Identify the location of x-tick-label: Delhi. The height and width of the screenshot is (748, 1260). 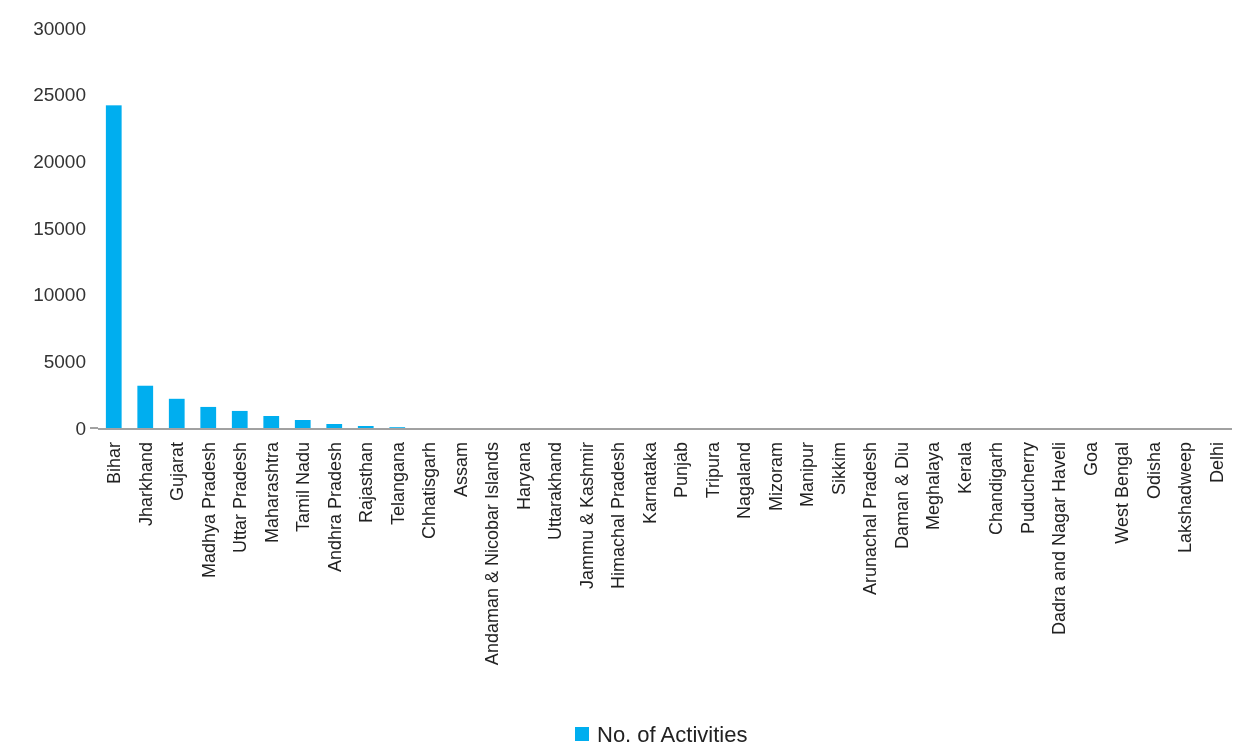
(1216, 463).